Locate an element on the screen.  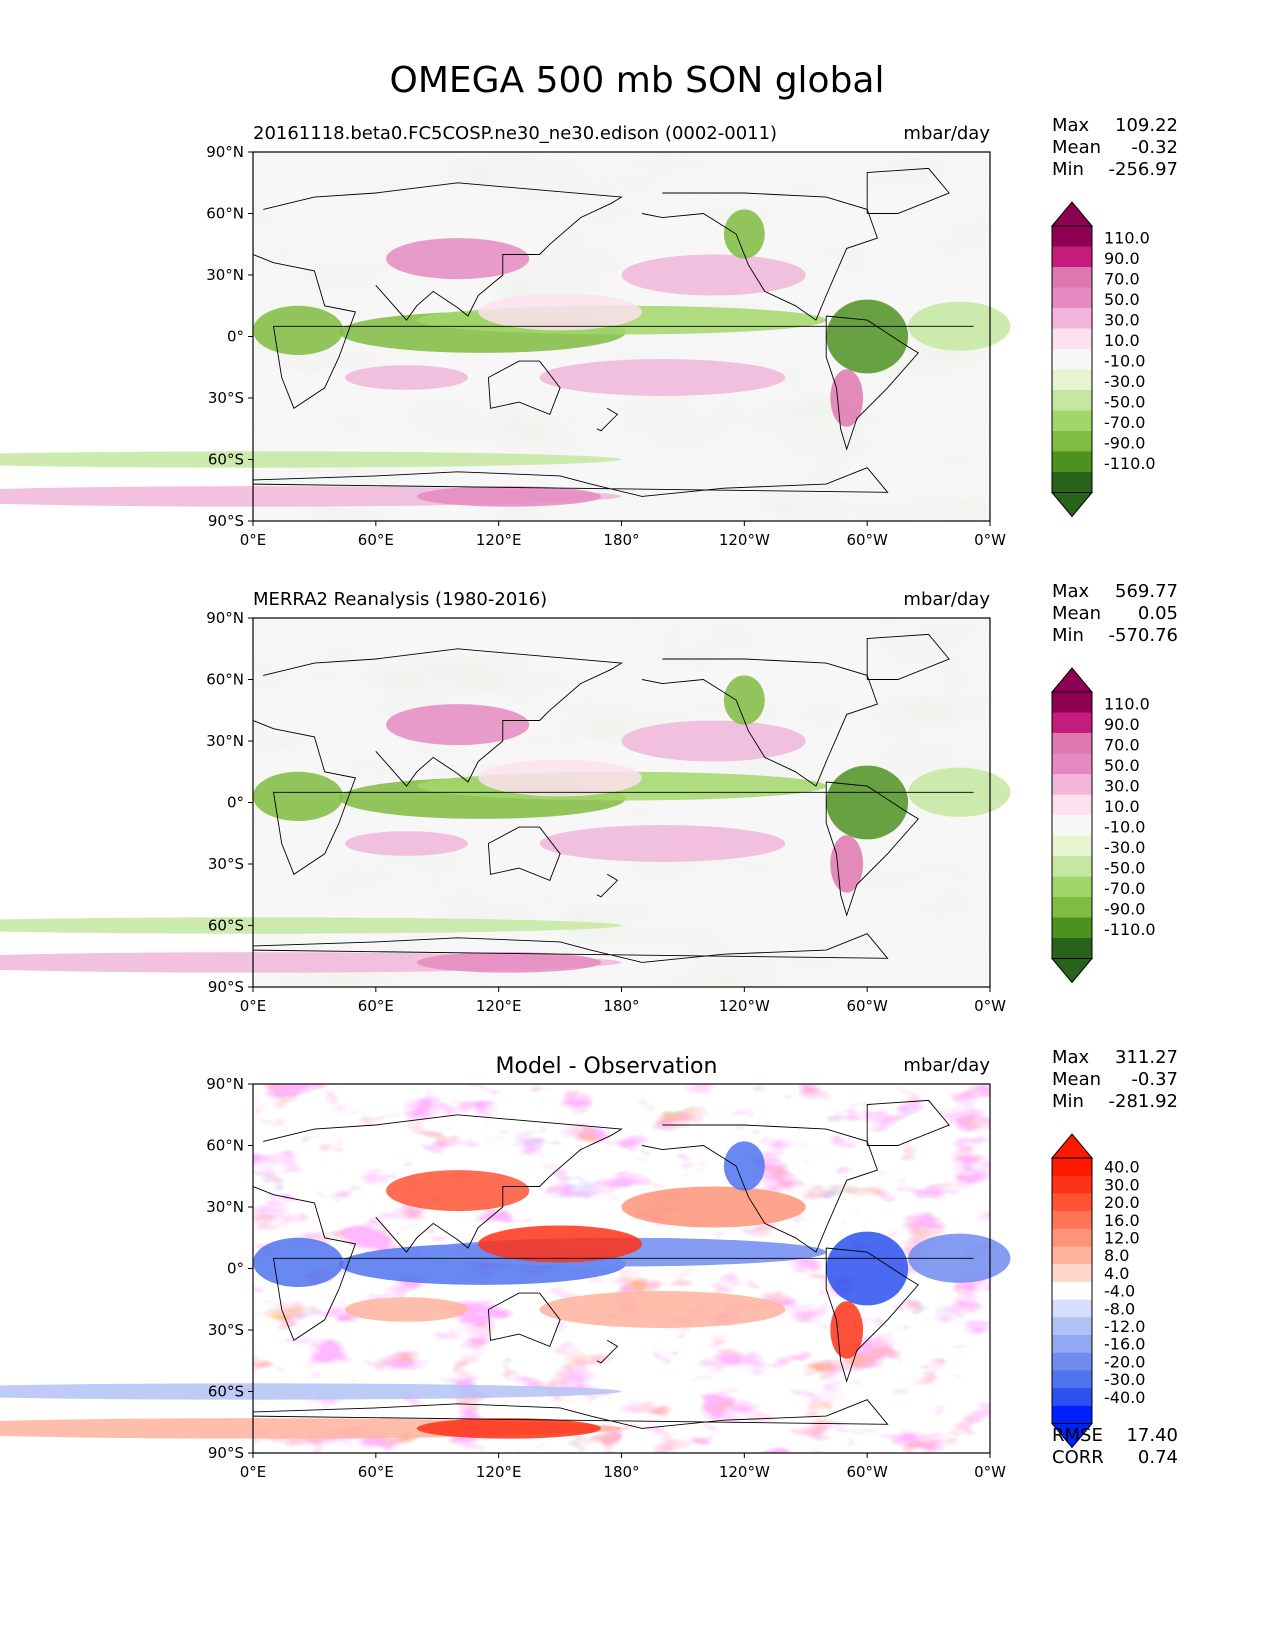
rmse-label: RMSE is located at coordinates (1077, 1435).